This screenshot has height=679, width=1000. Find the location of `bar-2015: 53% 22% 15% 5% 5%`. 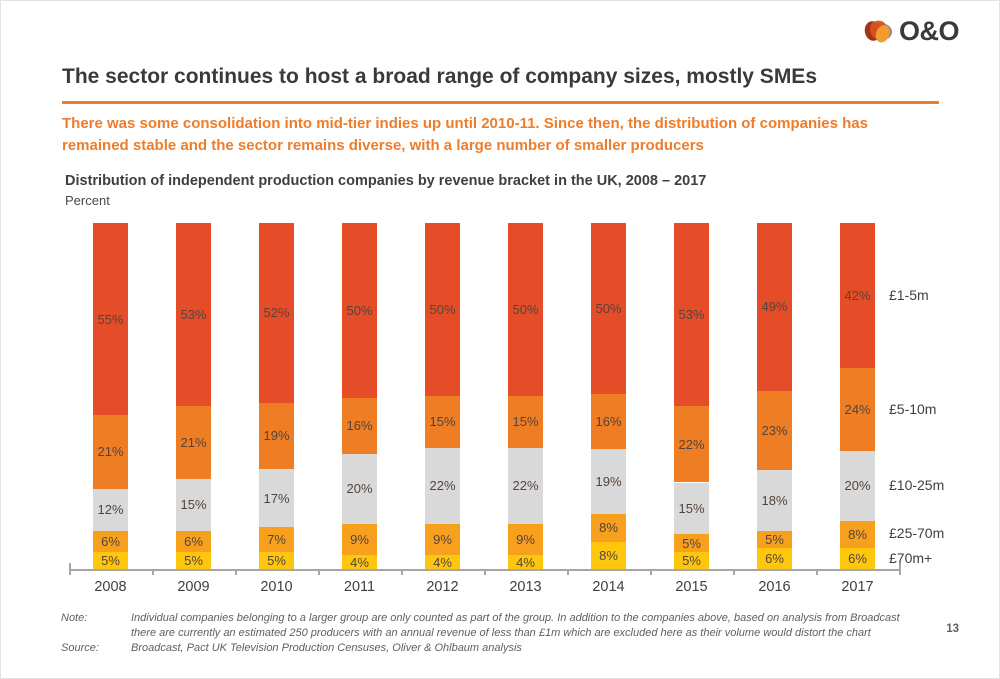

bar-2015: 53% 22% 15% 5% 5% is located at coordinates (691, 396).